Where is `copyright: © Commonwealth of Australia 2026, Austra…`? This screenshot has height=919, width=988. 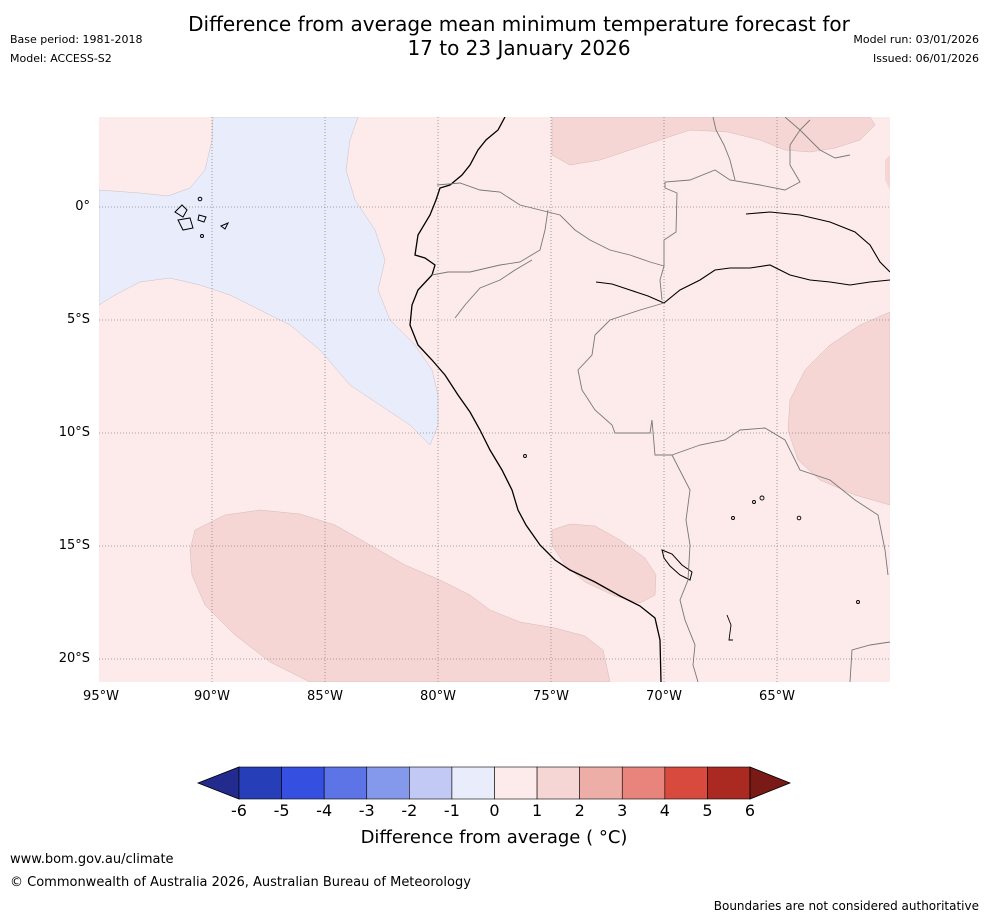 copyright: © Commonwealth of Australia 2026, Austra… is located at coordinates (240, 882).